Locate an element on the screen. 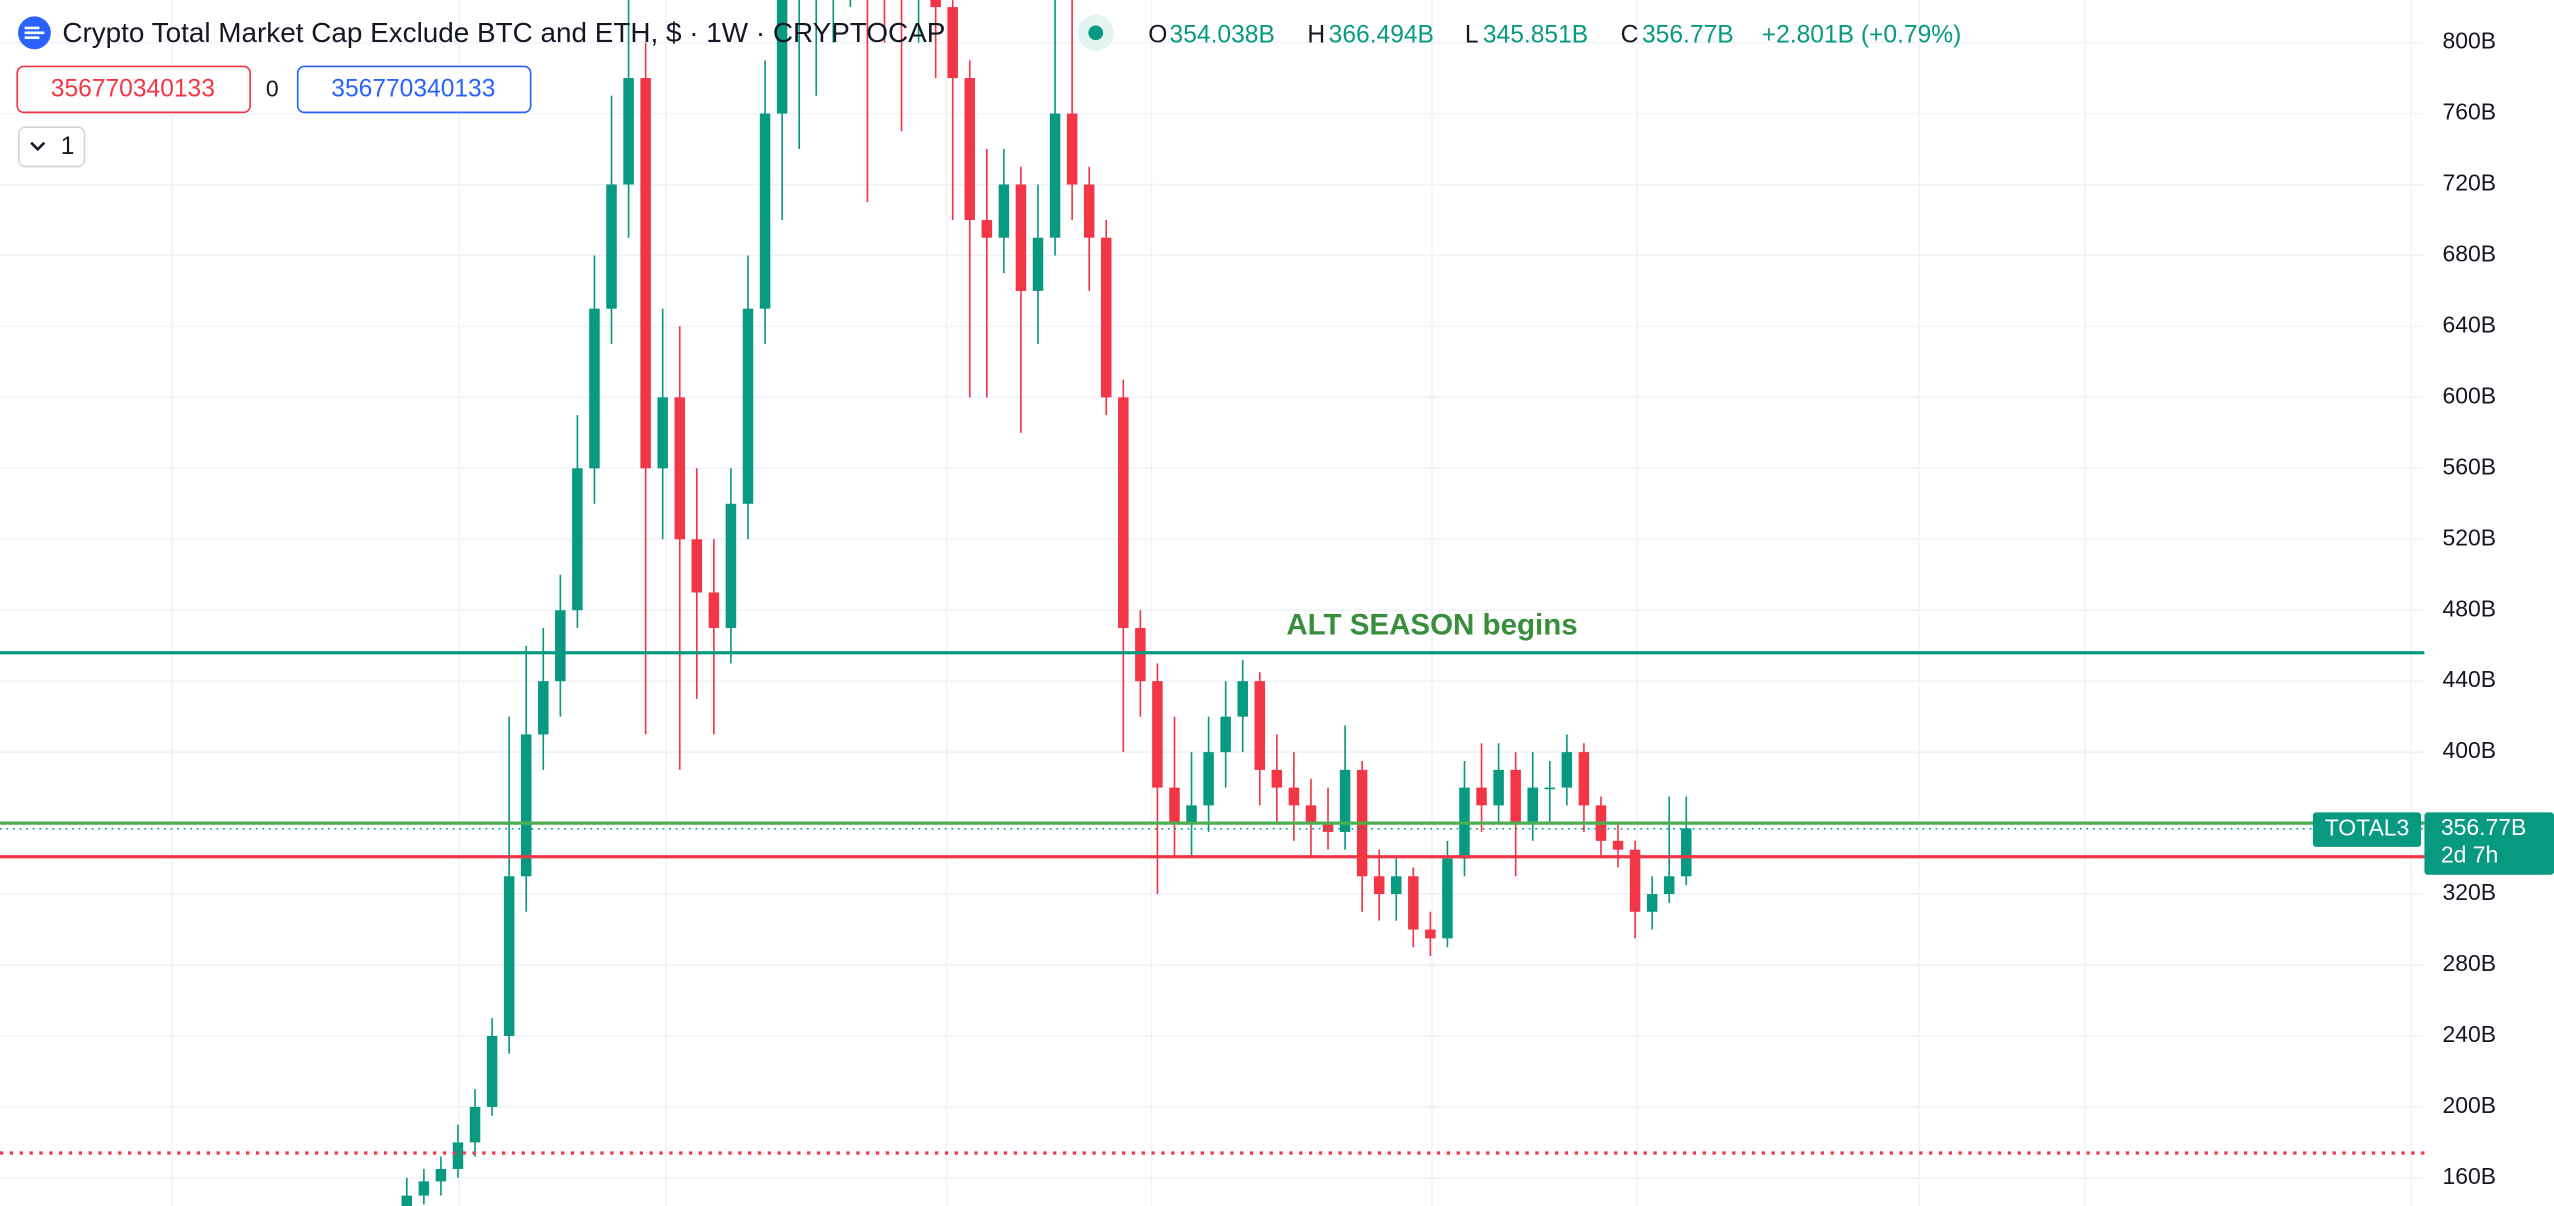 This screenshot has height=1206, width=2554. legend-key: C is located at coordinates (1630, 35).